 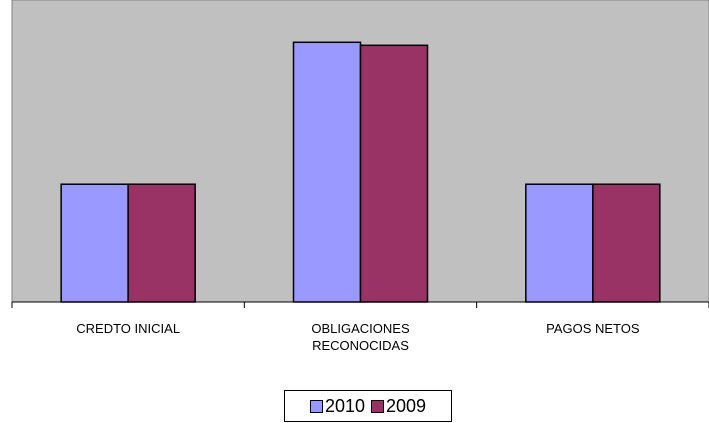 What do you see at coordinates (360, 305) in the screenshot?
I see `x-axis-ticks` at bounding box center [360, 305].